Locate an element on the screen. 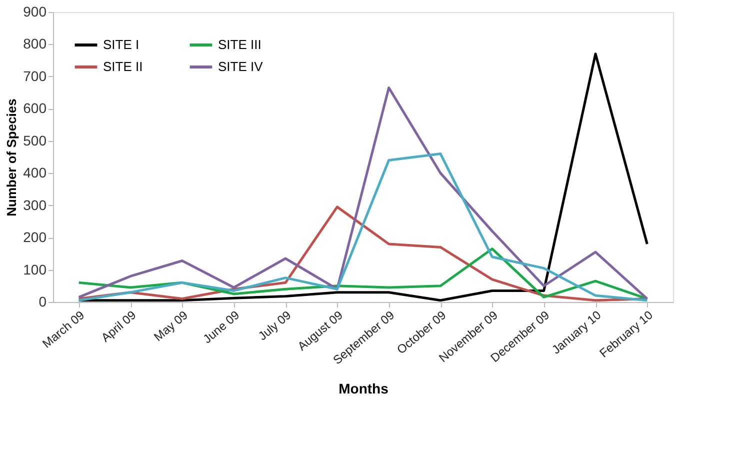 Image resolution: width=736 pixels, height=464 pixels. y-axis-title: Number of Species is located at coordinates (12, 157).